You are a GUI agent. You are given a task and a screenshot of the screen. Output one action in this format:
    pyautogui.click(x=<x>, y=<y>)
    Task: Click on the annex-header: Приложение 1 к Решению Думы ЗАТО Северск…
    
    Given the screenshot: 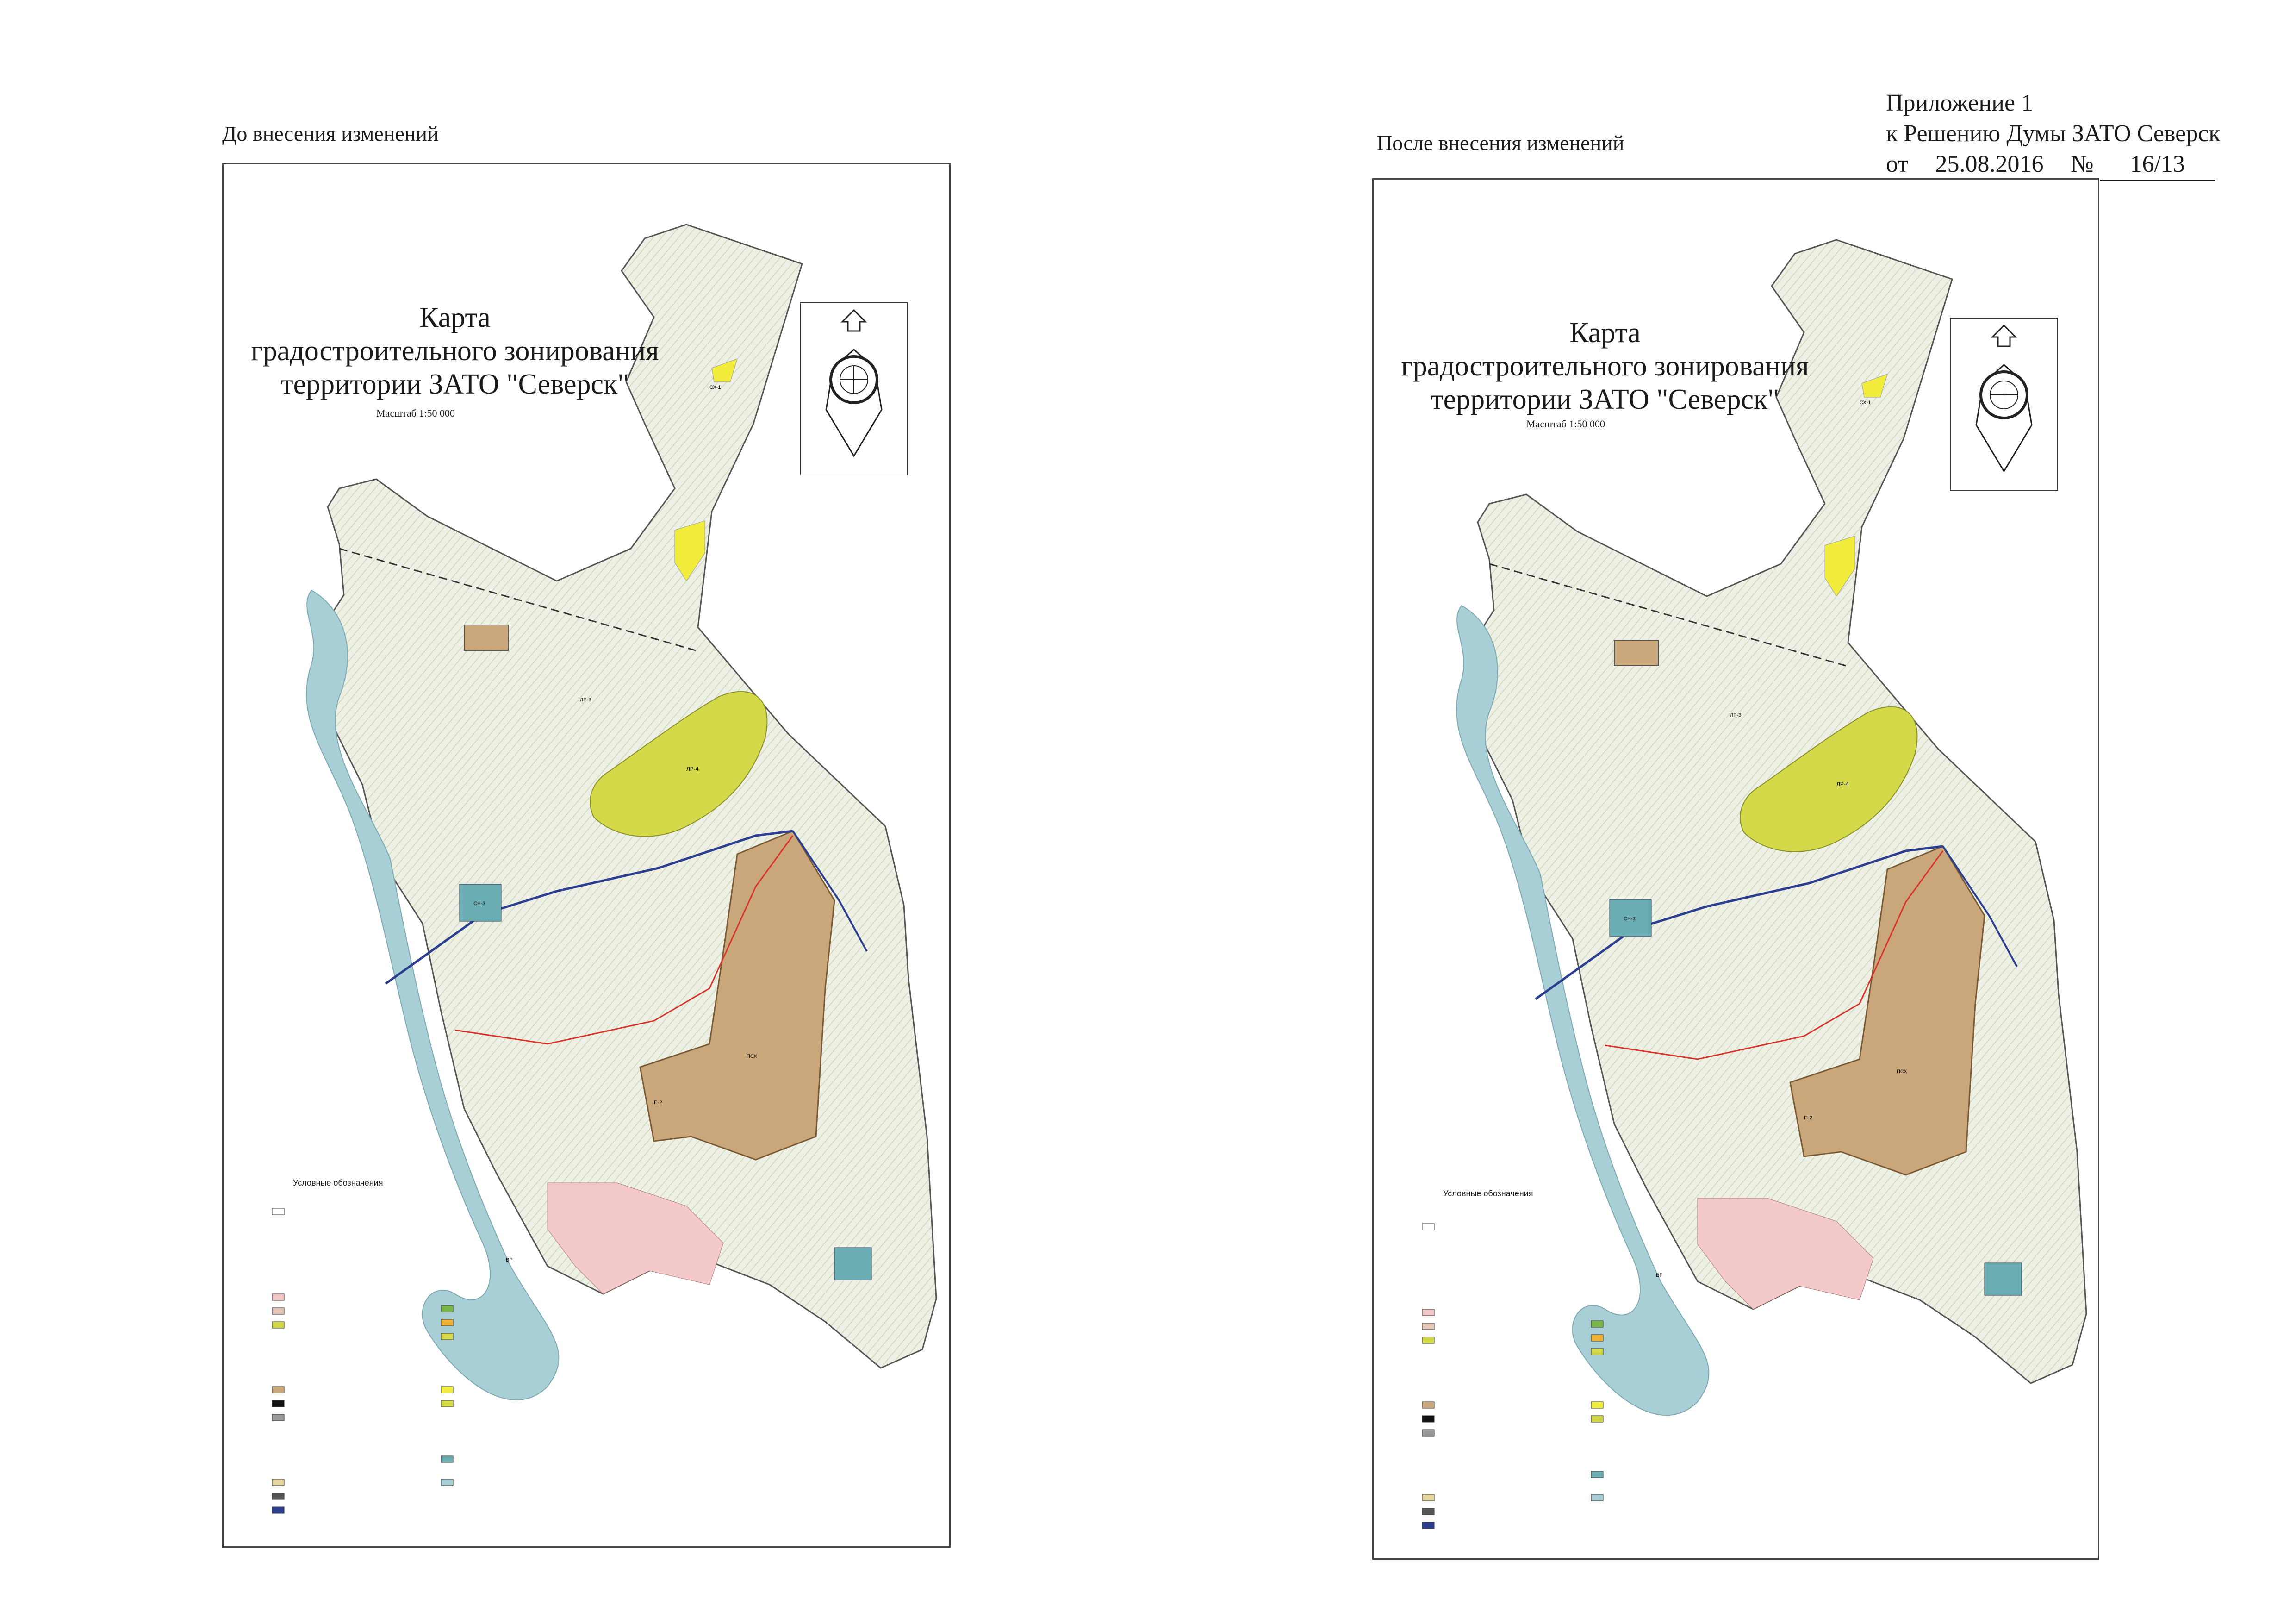 What is the action you would take?
    pyautogui.click(x=2053, y=134)
    